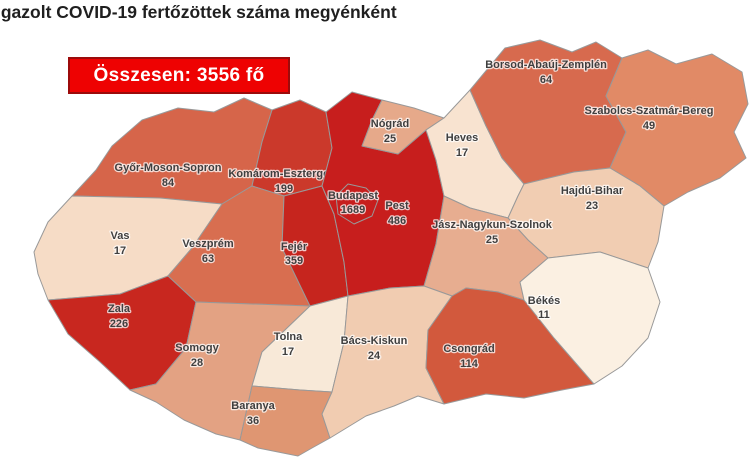 This screenshot has height=468, width=750. I want to click on county-komarom-esztergom: Komárom-Esztergom 199, so click(284, 148).